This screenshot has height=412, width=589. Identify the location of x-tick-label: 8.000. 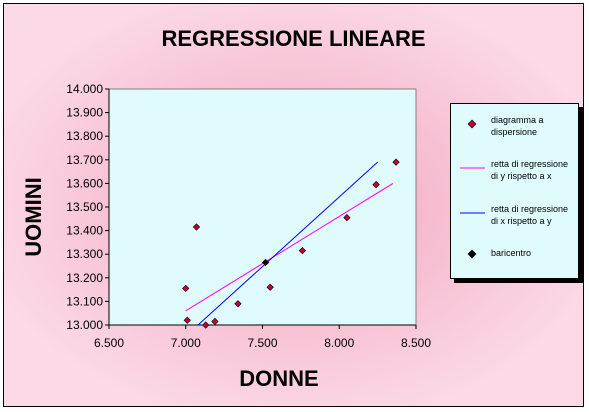
(339, 343).